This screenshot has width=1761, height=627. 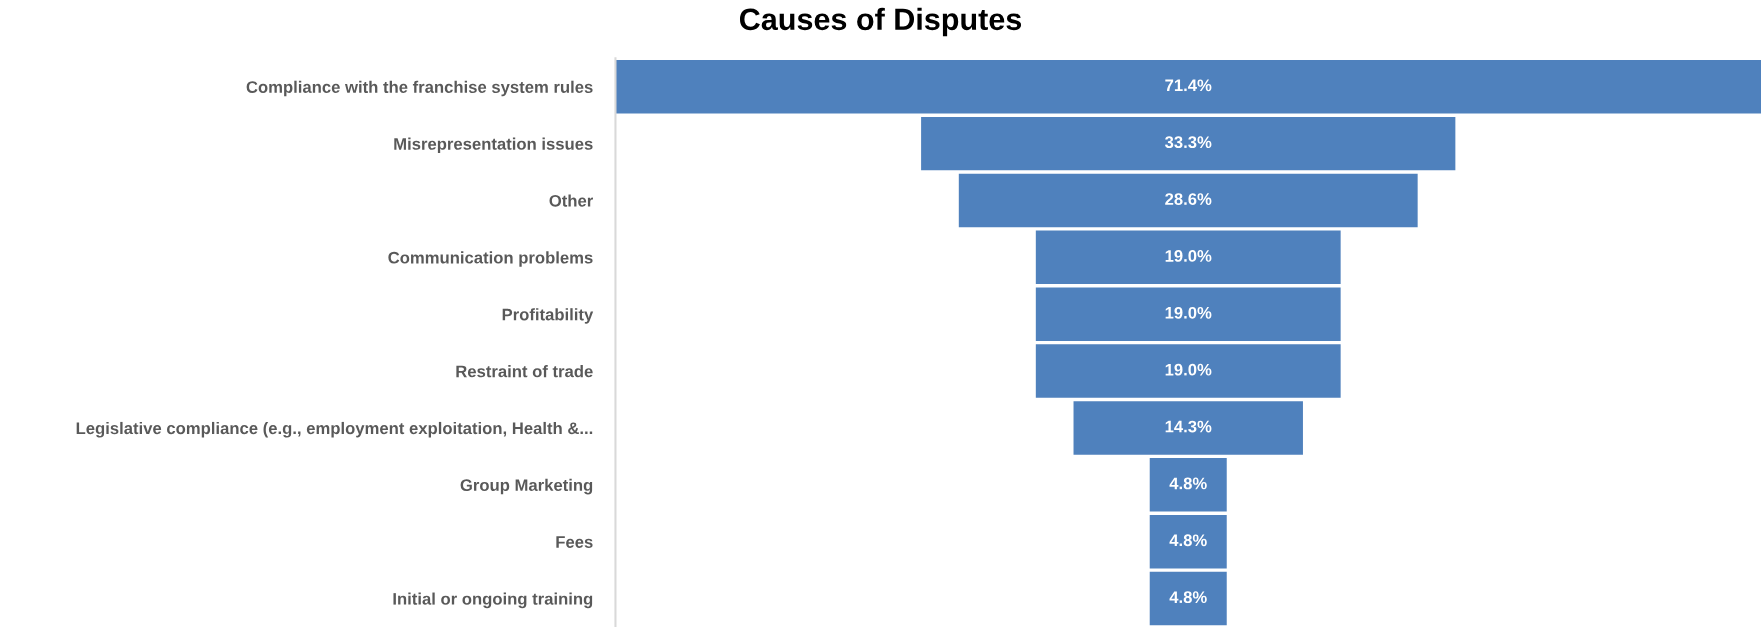 What do you see at coordinates (493, 600) in the screenshot?
I see `category-label: Initial or ongoing training` at bounding box center [493, 600].